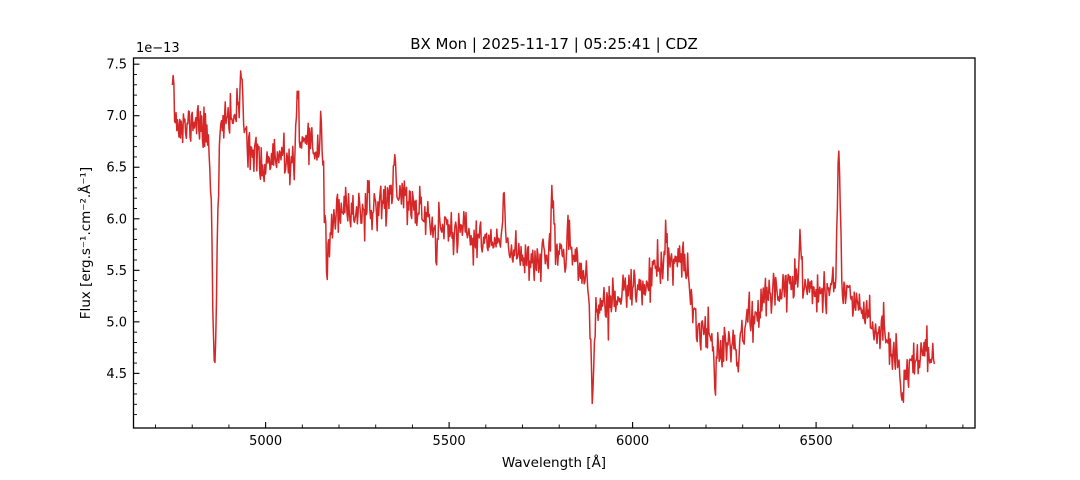 The height and width of the screenshot is (480, 1080). What do you see at coordinates (554, 44) in the screenshot?
I see `plot-title: BX Mon | 2025-11-17 | 05:25:41 | CDZ` at bounding box center [554, 44].